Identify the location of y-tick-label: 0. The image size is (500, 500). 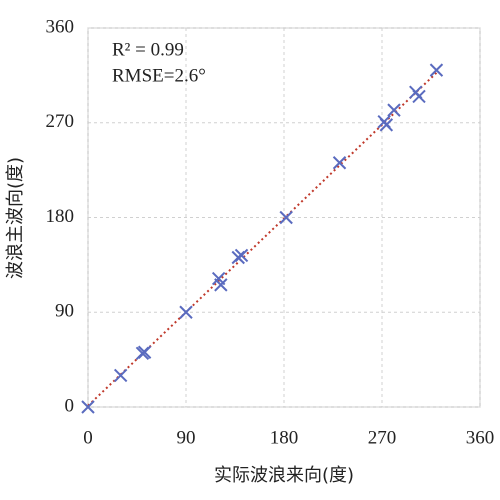
(70, 405).